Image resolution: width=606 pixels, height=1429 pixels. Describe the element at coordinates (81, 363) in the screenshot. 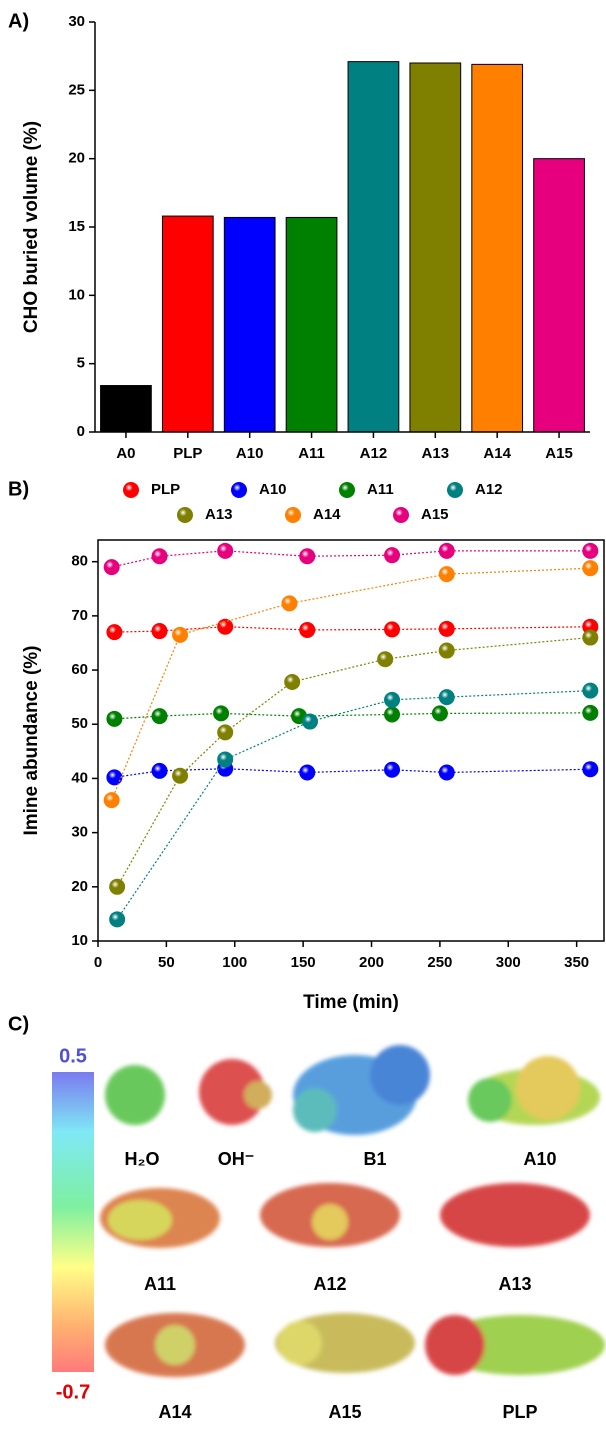

I see `y-tick-label: 5` at that location.